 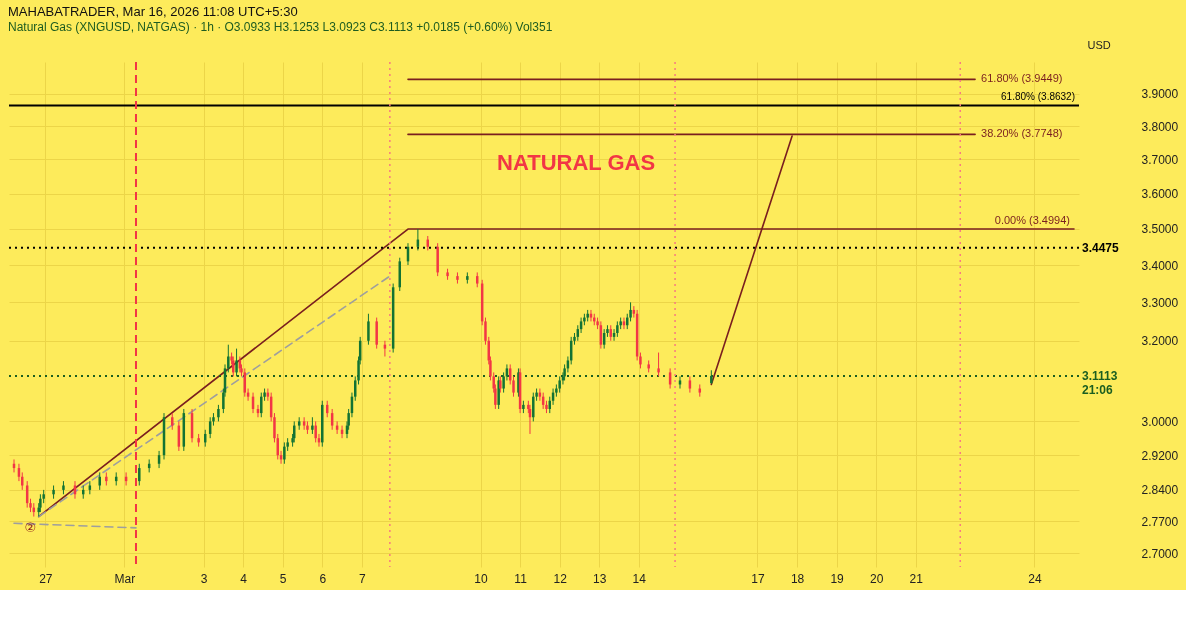 What do you see at coordinates (1160, 302) in the screenshot?
I see `y-tick-label: 3.3000` at bounding box center [1160, 302].